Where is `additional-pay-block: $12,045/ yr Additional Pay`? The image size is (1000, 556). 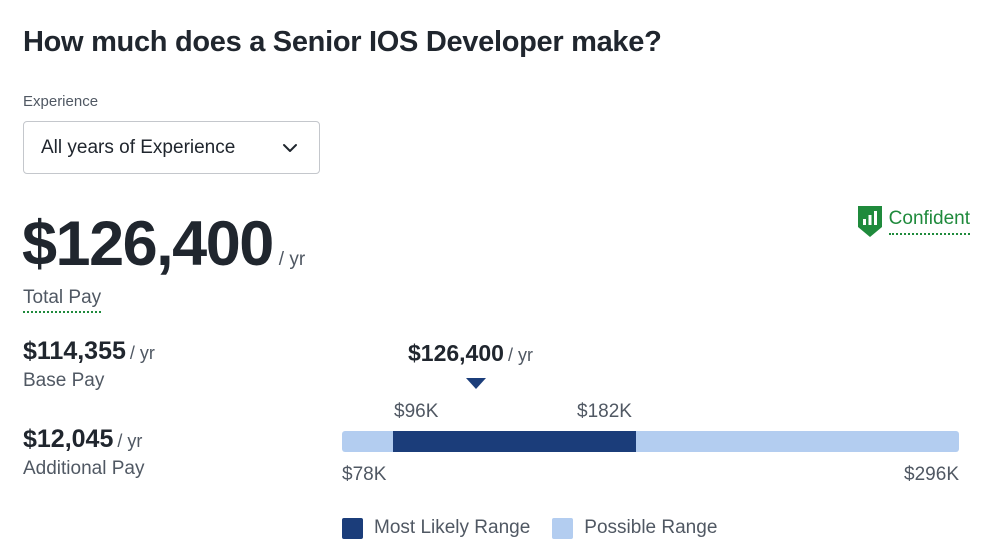
additional-pay-block: $12,045/ yr Additional Pay is located at coordinates (83, 452).